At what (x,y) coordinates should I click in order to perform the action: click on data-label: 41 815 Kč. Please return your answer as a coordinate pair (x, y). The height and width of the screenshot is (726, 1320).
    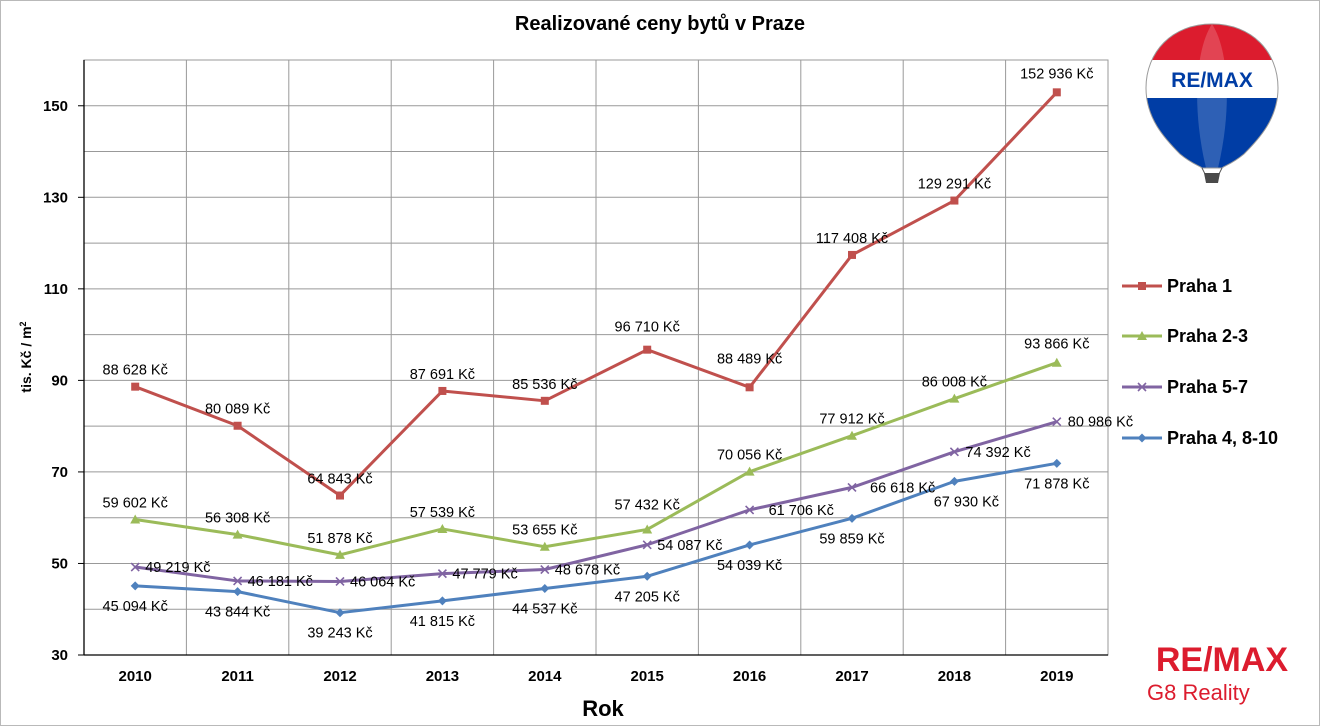
    Looking at the image, I should click on (442, 622).